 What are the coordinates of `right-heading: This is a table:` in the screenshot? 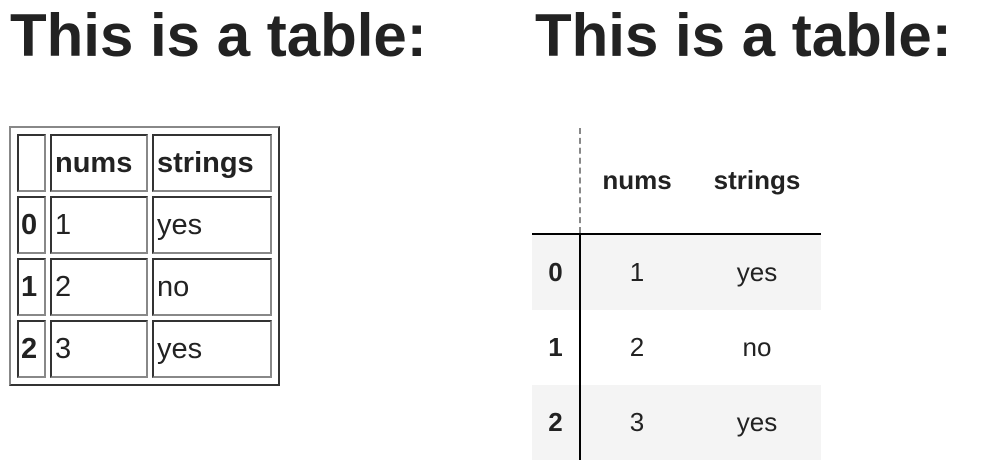 It's located at (743, 35).